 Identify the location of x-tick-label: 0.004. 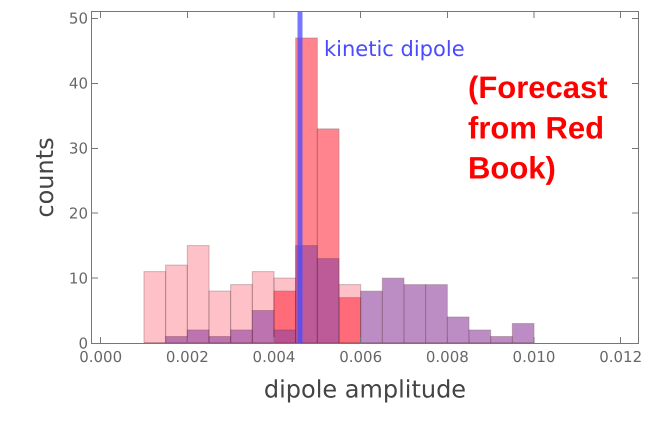
(274, 357).